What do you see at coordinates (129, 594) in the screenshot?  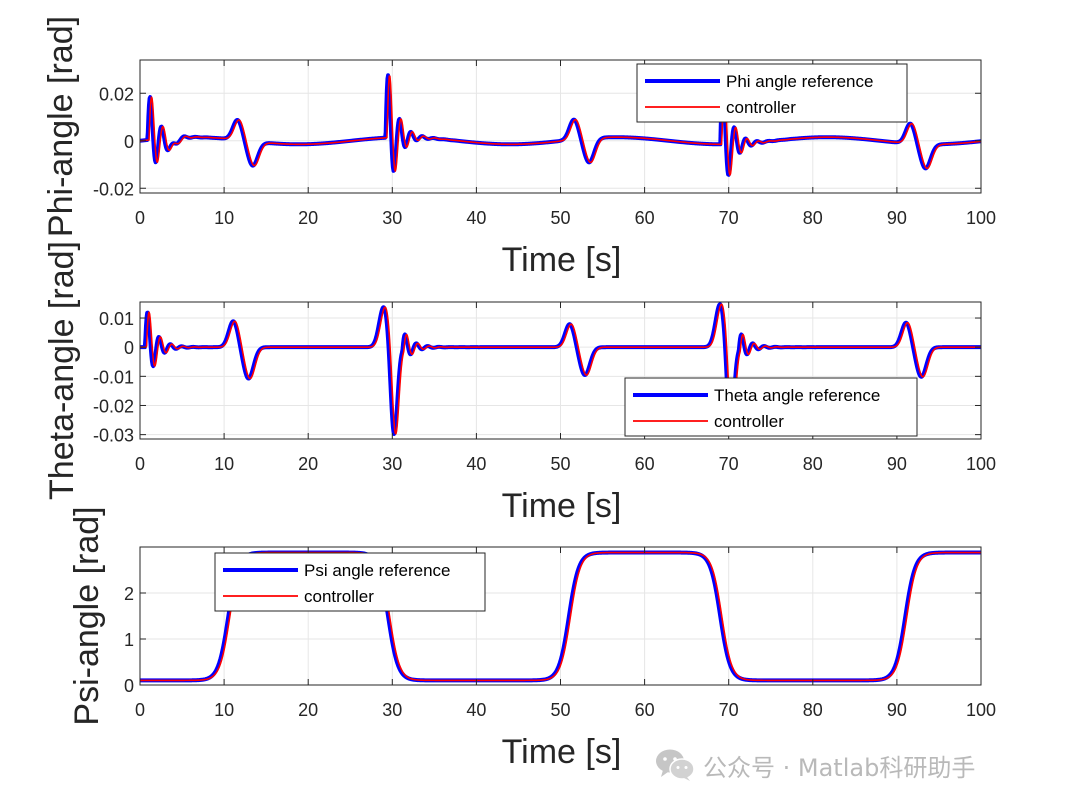 I see `y-tick-label: 2` at bounding box center [129, 594].